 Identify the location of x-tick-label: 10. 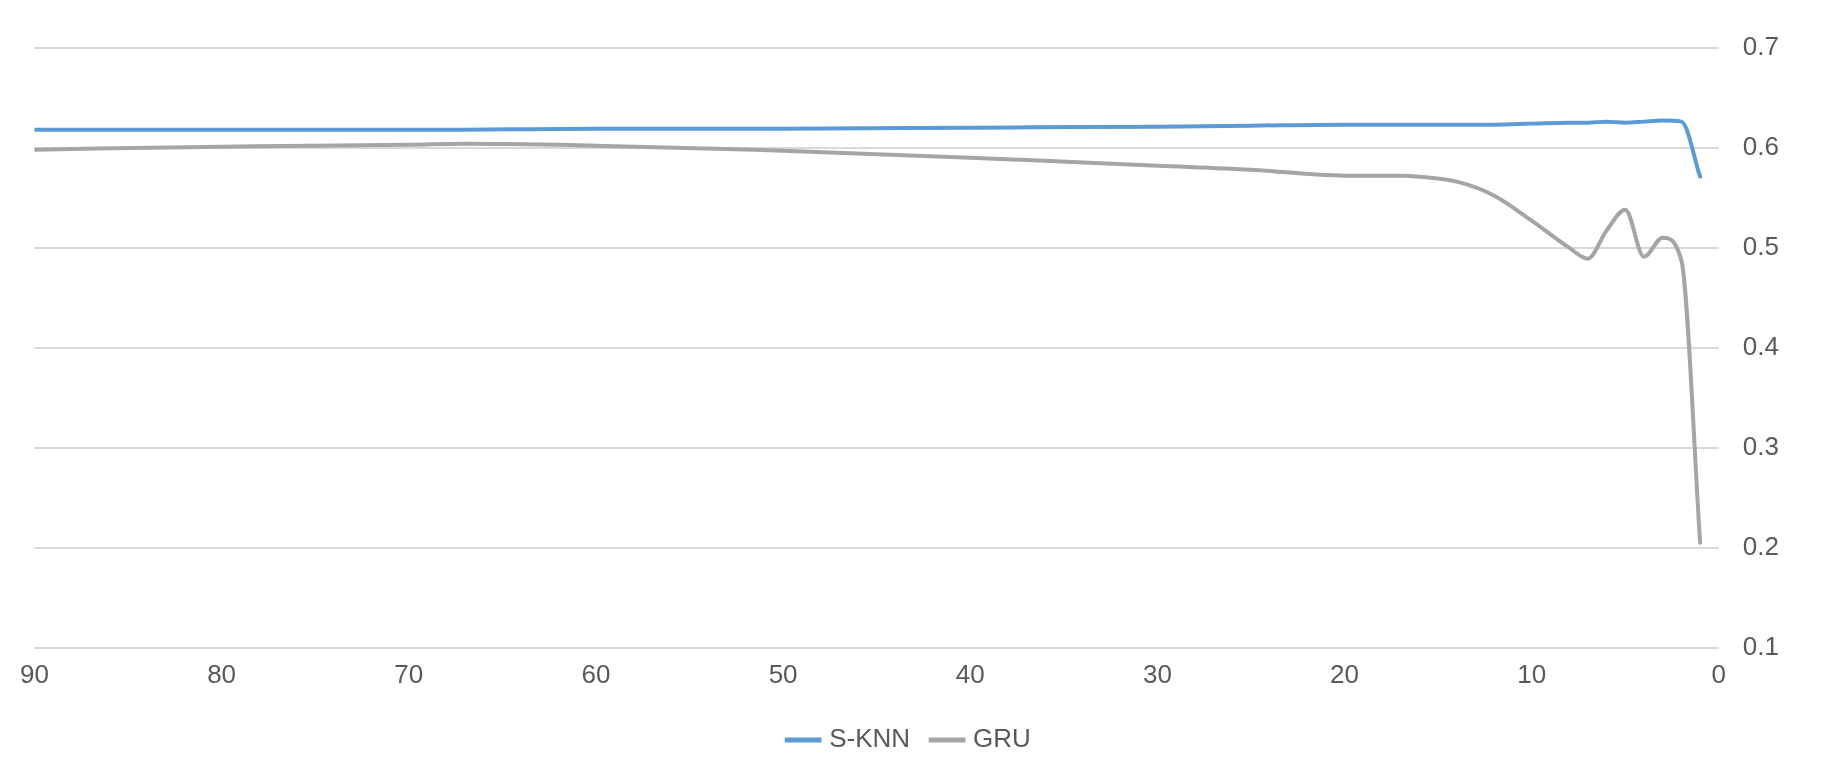
(1532, 673).